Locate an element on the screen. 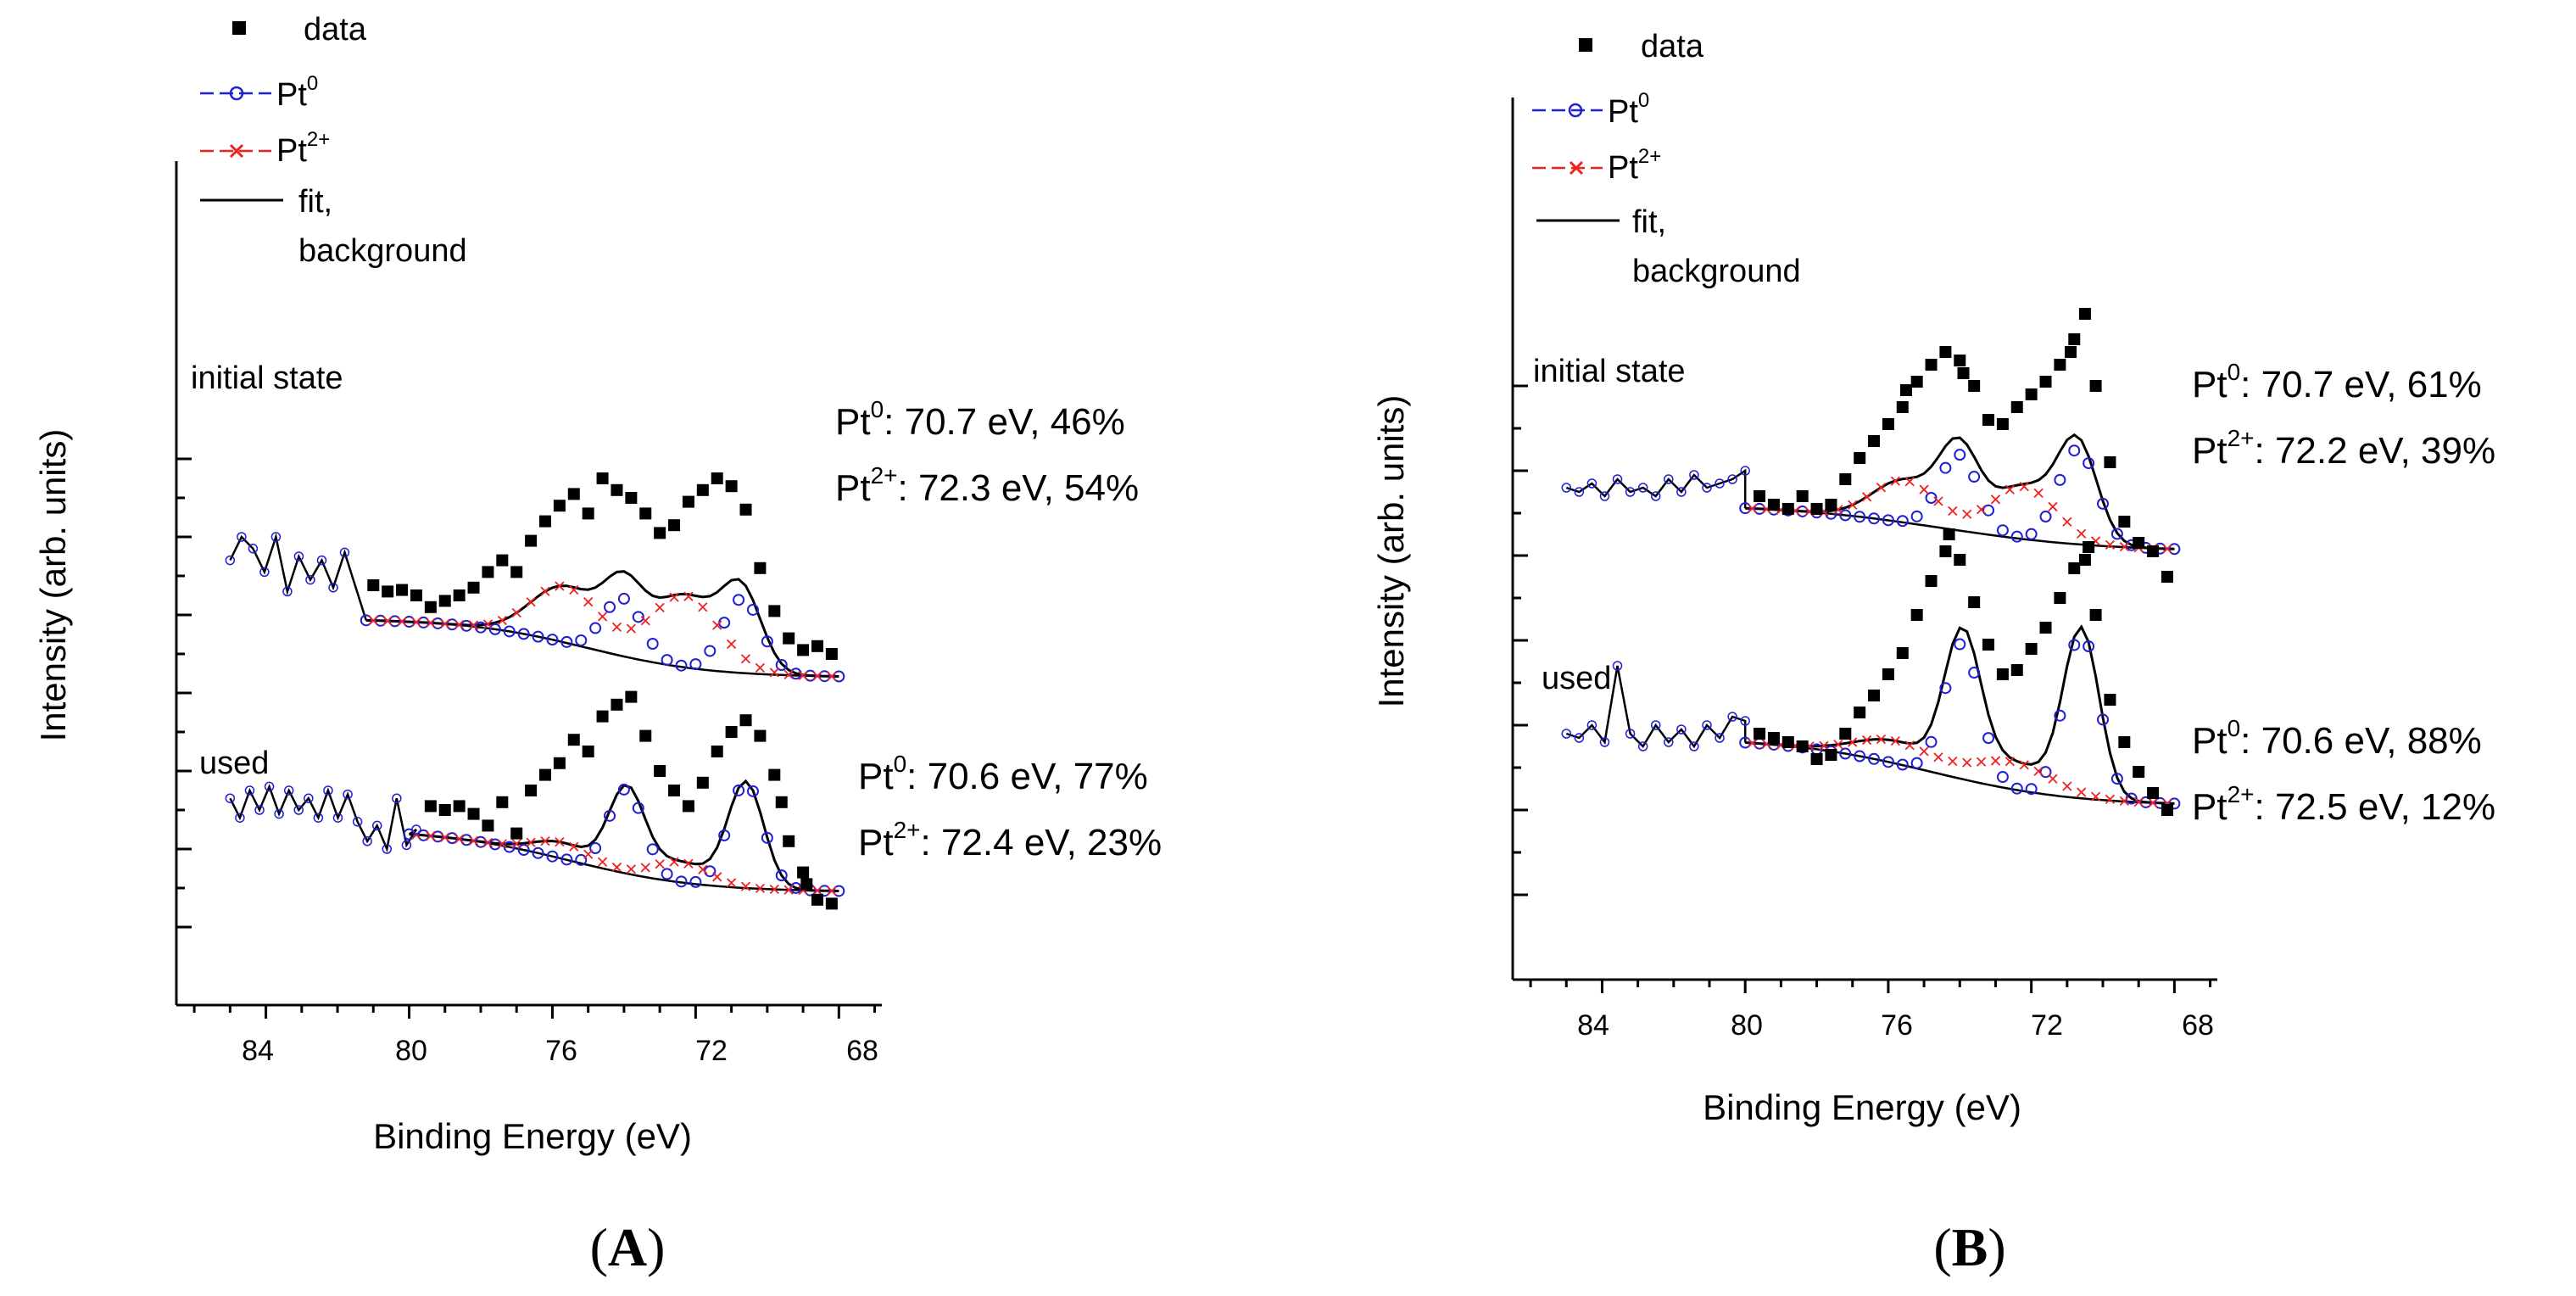  x-tick-label: 68 is located at coordinates (2198, 1025).